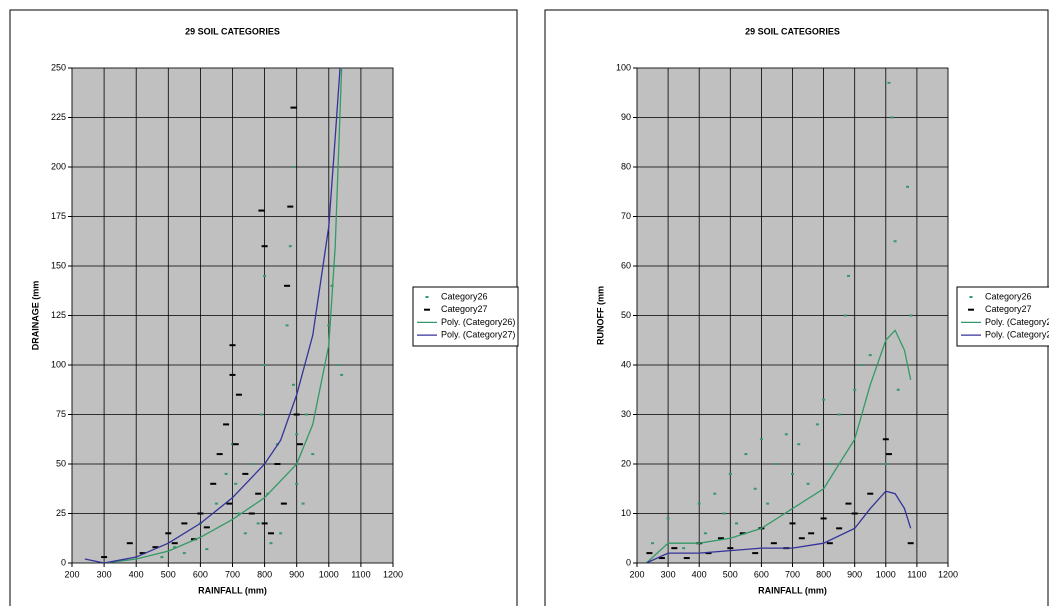 This screenshot has height=606, width=1049. I want to click on x-axis-label: RAINFALL (mm), so click(232, 590).